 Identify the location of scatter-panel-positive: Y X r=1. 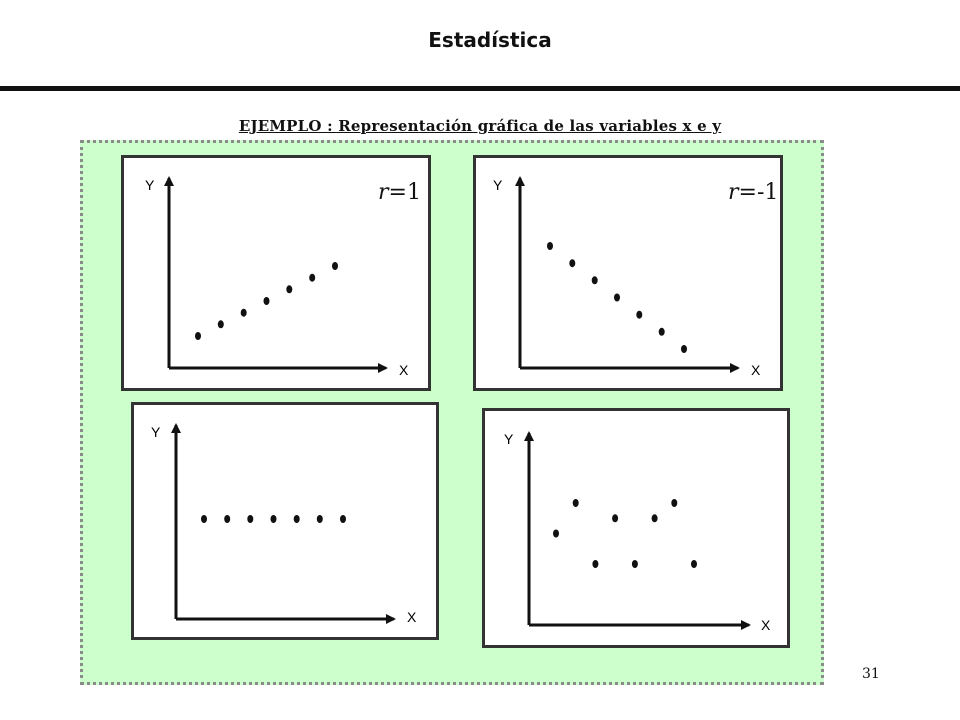
(276, 273).